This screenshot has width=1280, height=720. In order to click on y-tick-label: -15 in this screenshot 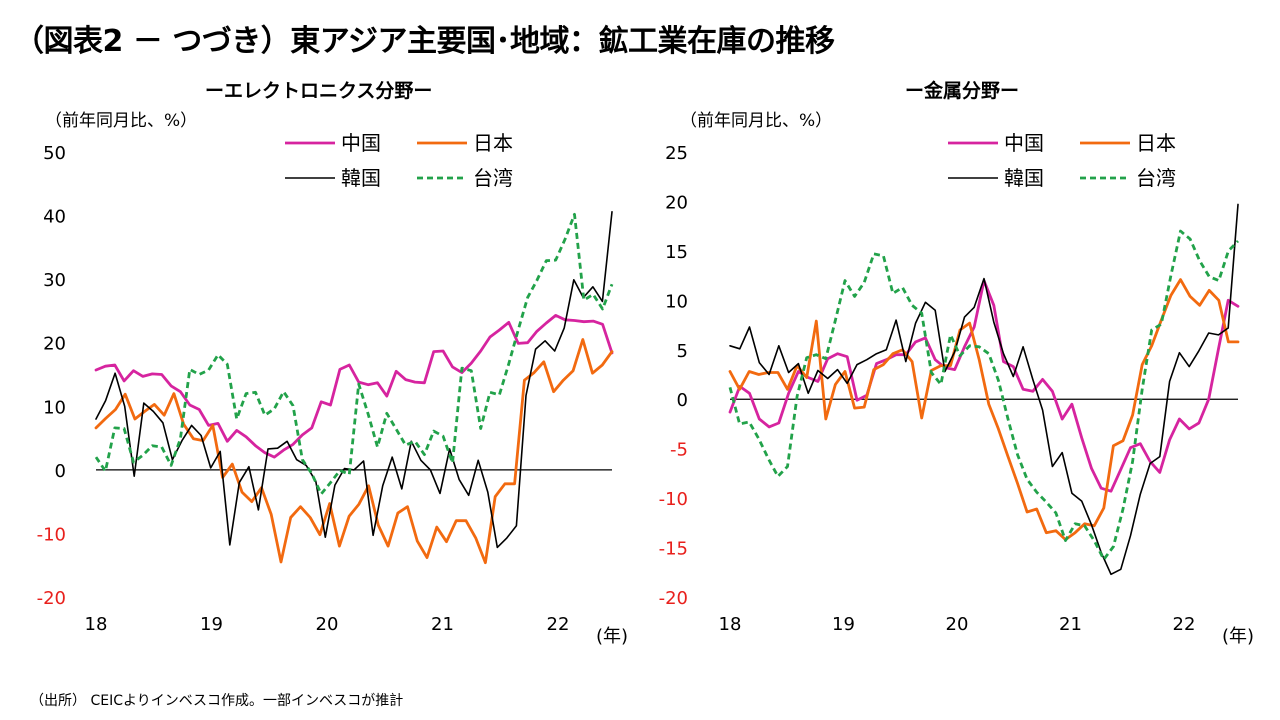, I will do `click(673, 549)`.